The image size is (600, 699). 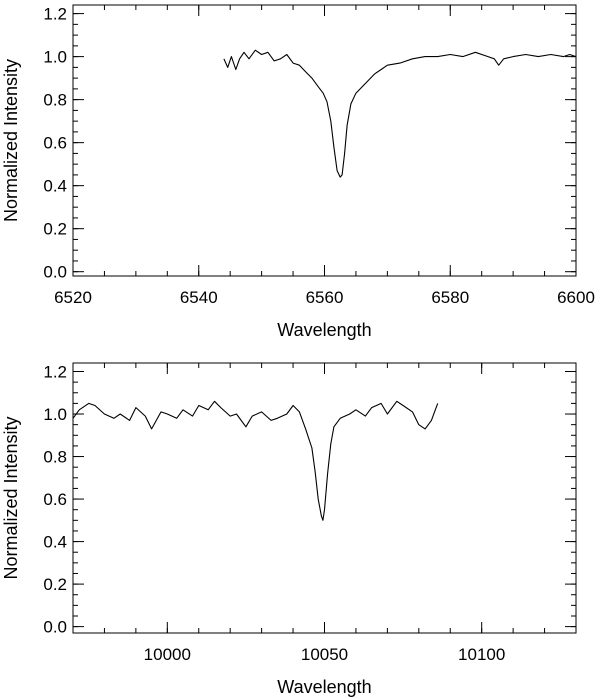 I want to click on x-tick-label: 6520, so click(x=73, y=297).